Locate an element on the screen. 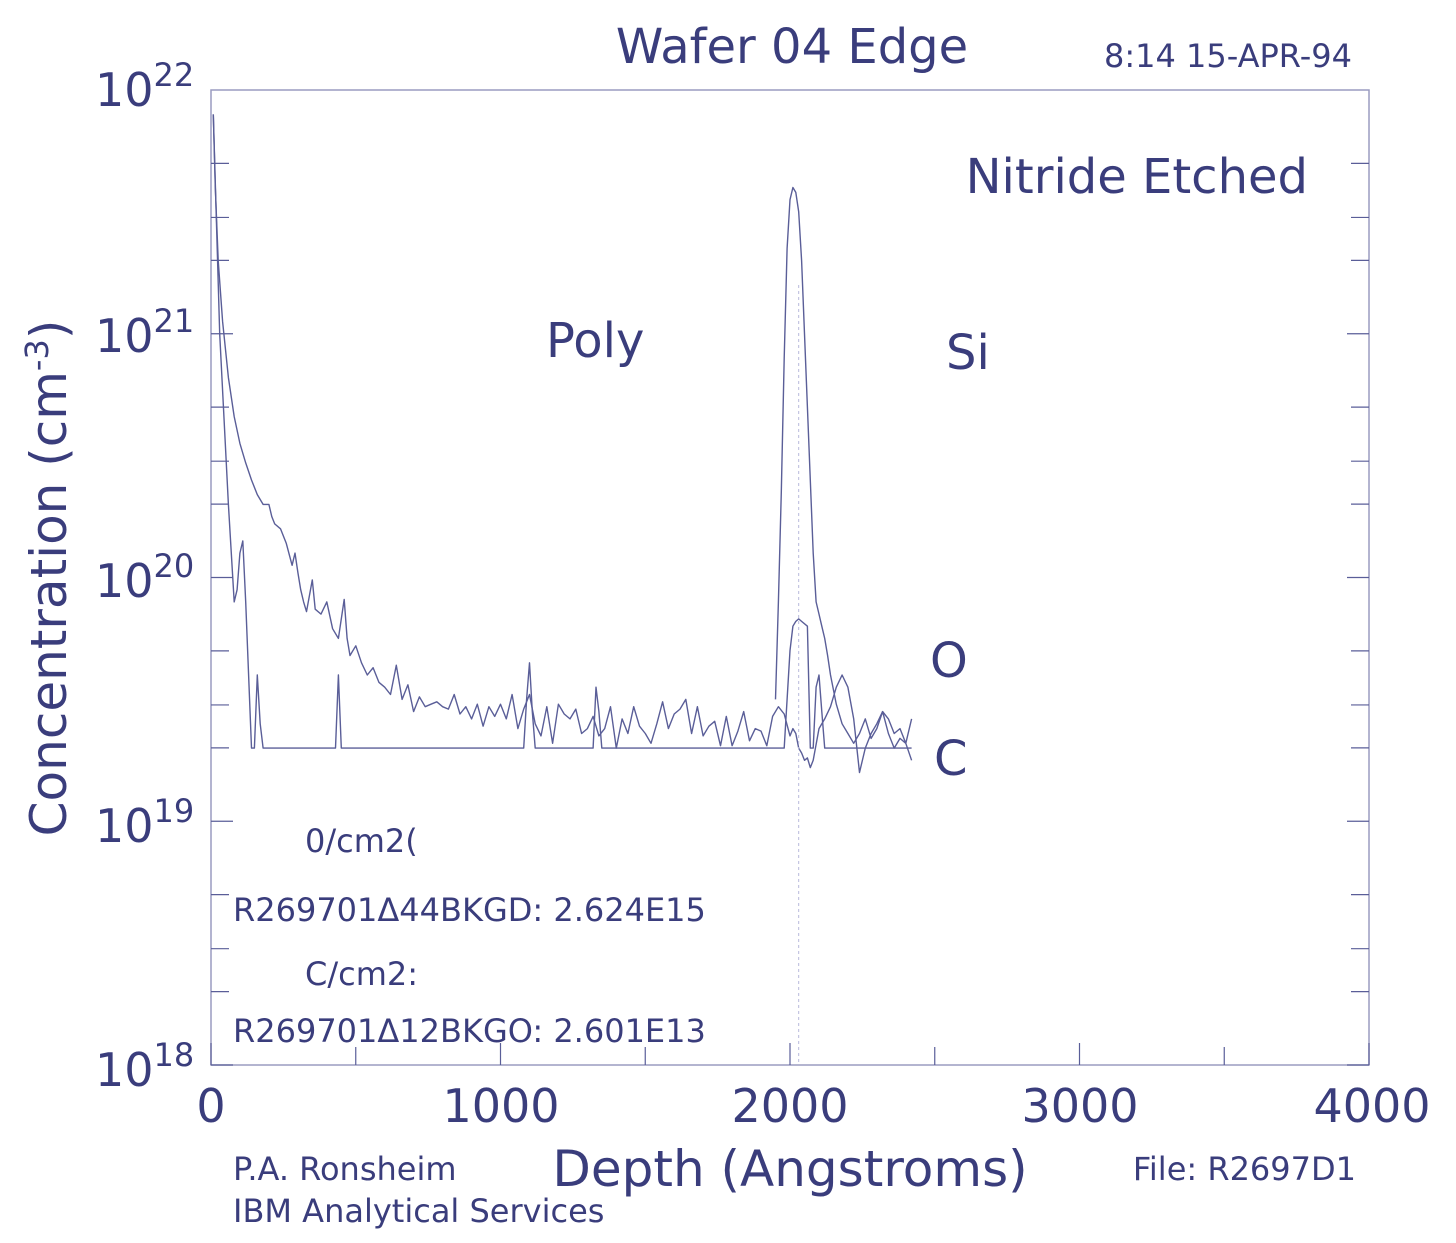 Image resolution: width=1456 pixels, height=1243 pixels. y-tick-label-1e20: 1020 is located at coordinates (144, 577).